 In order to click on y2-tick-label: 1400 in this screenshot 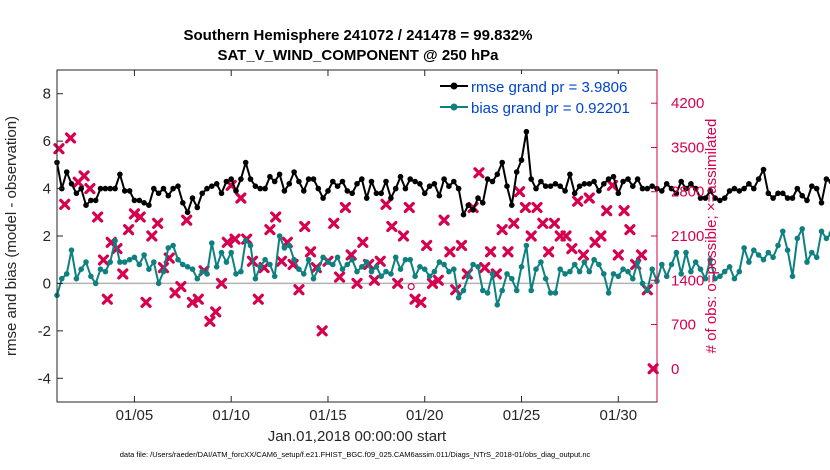, I will do `click(687, 280)`.